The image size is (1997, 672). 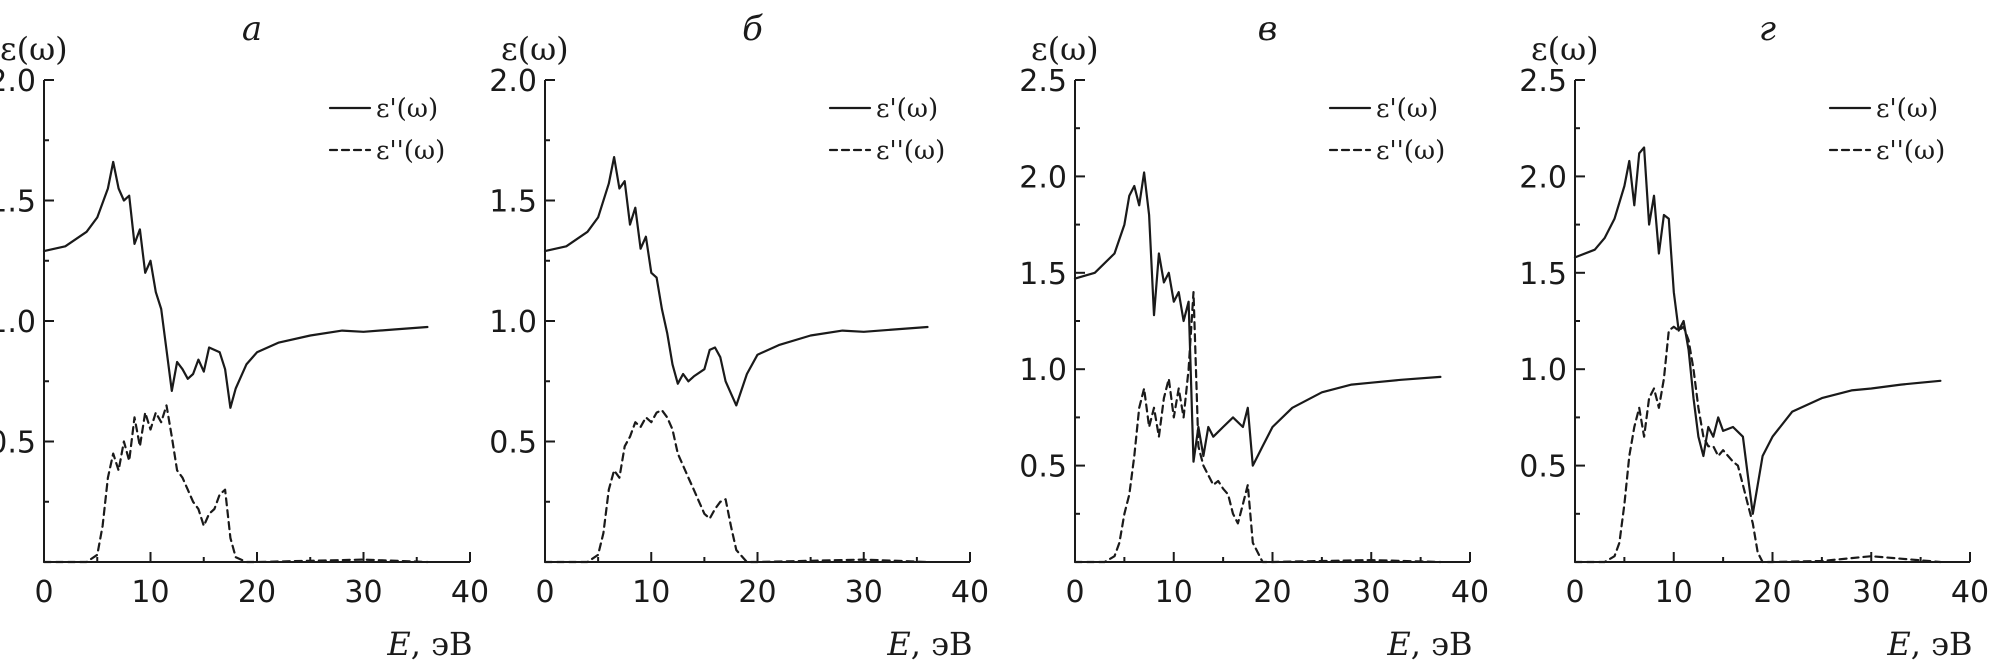 I want to click on panel-label: а, so click(x=252, y=29).